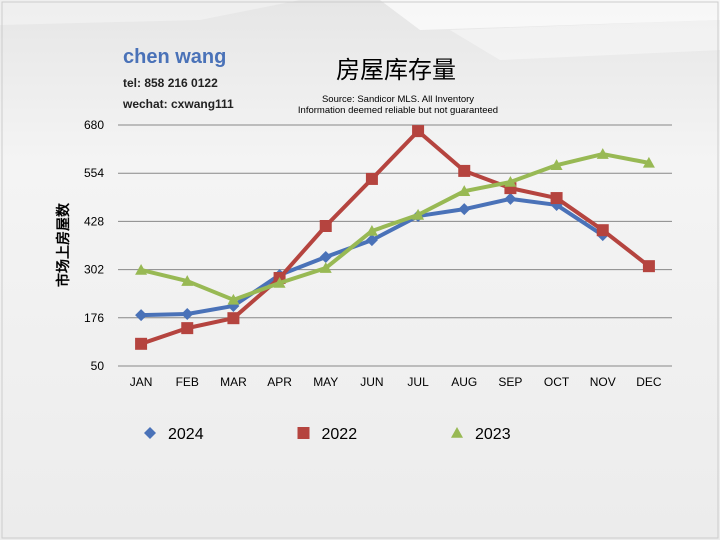 The image size is (720, 540). I want to click on y-tick-label: 554, so click(94, 173).